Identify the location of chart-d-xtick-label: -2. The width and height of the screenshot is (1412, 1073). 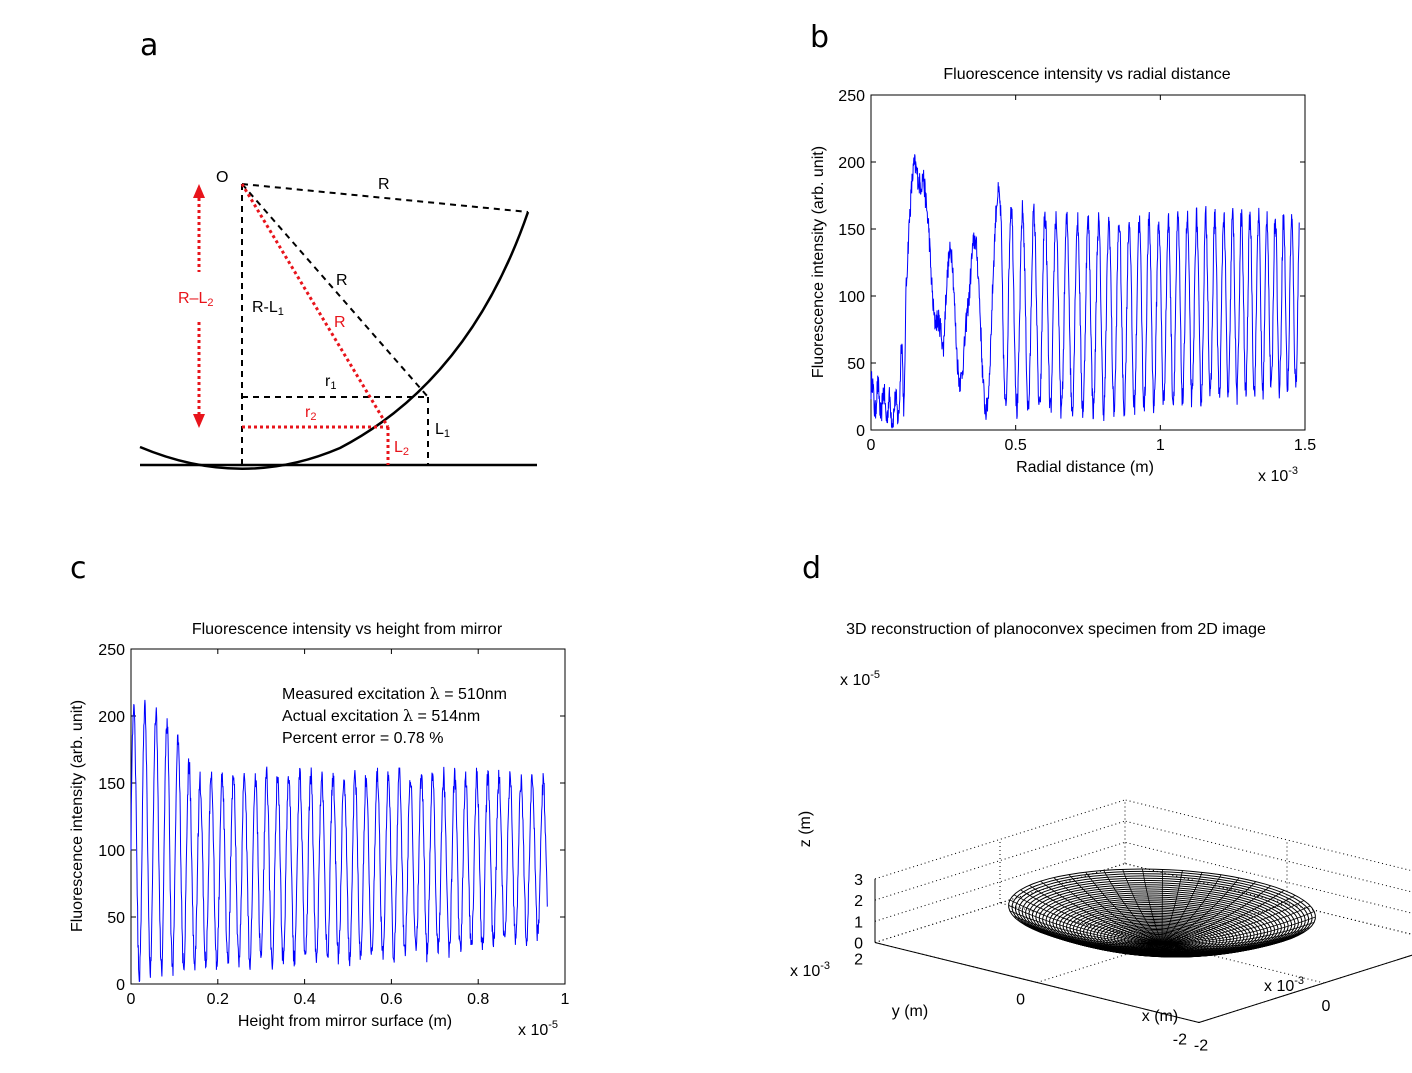
(1201, 1046).